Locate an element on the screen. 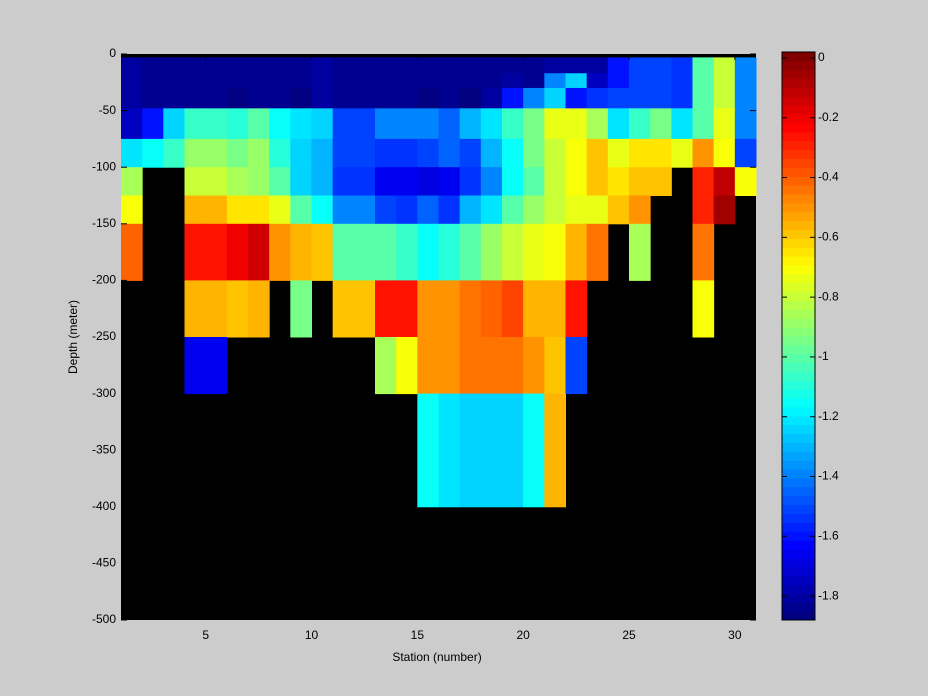 The image size is (928, 696). colorbar-tick-label: -0.6 is located at coordinates (828, 237).